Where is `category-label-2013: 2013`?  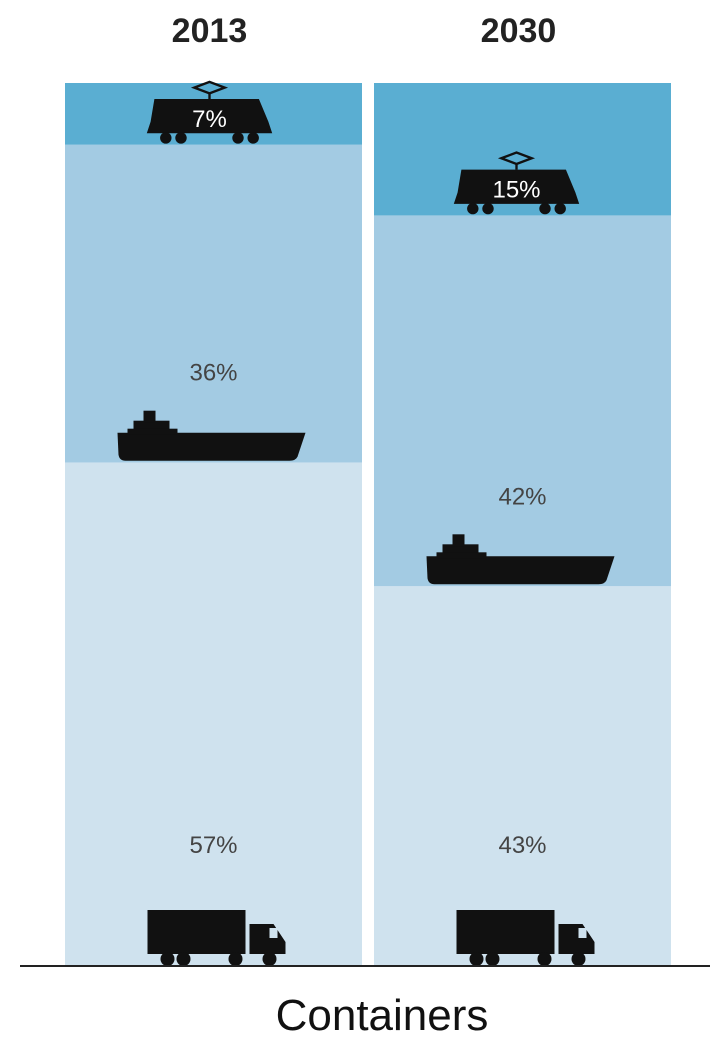
category-label-2013: 2013 is located at coordinates (210, 31).